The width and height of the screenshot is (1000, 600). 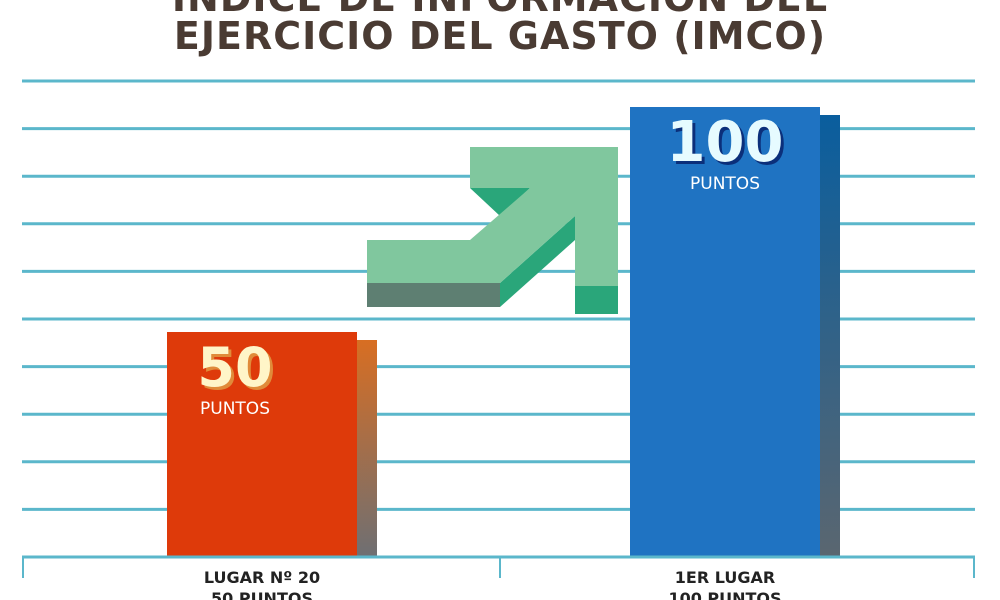 I want to click on bar-value-label-shadow: 50, so click(x=237, y=370).